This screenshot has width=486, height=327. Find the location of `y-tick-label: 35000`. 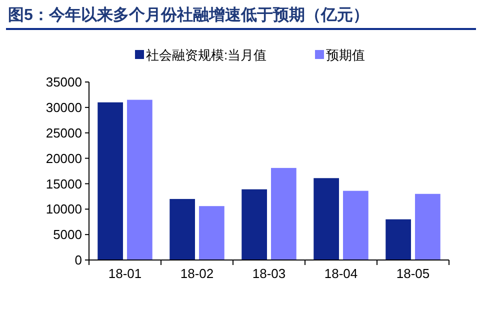

y-tick-label: 35000 is located at coordinates (64, 82).